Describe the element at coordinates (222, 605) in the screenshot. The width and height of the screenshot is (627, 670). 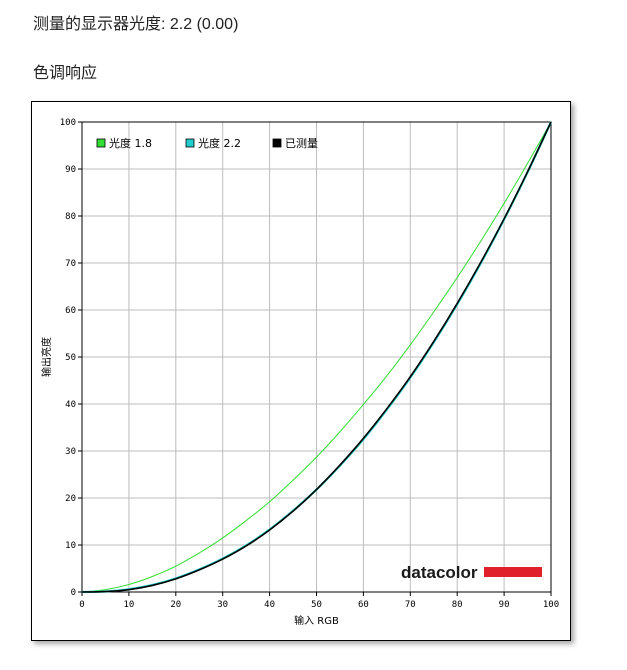
I see `x-tick-label: 30` at that location.